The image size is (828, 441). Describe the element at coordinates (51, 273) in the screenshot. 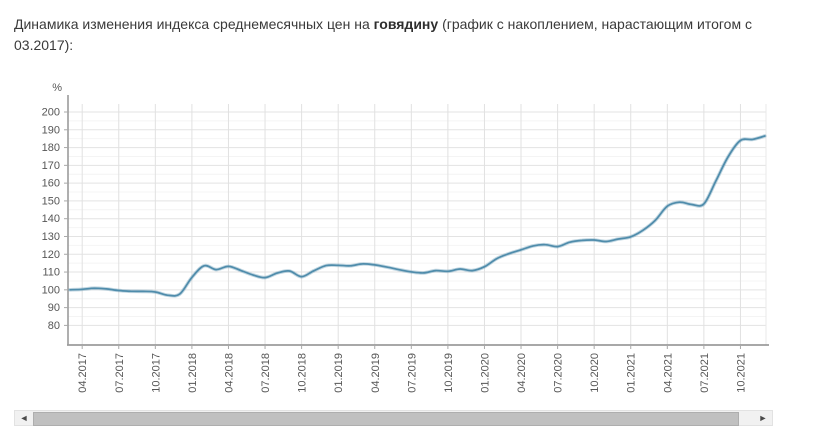

I see `y-axis-label: 110` at that location.